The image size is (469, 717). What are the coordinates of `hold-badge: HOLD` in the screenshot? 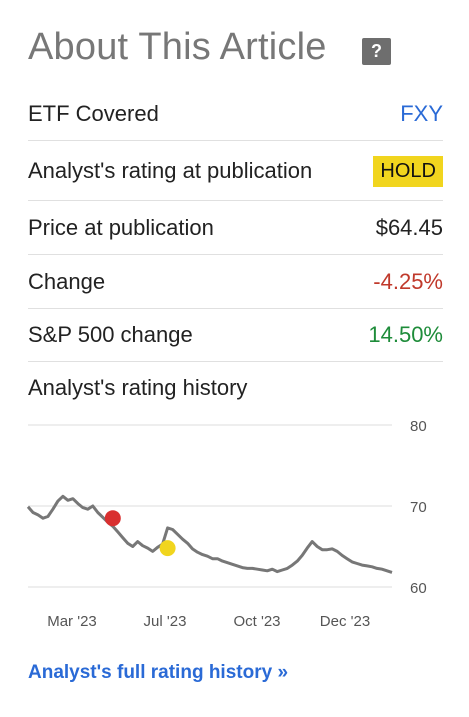 It's located at (408, 171).